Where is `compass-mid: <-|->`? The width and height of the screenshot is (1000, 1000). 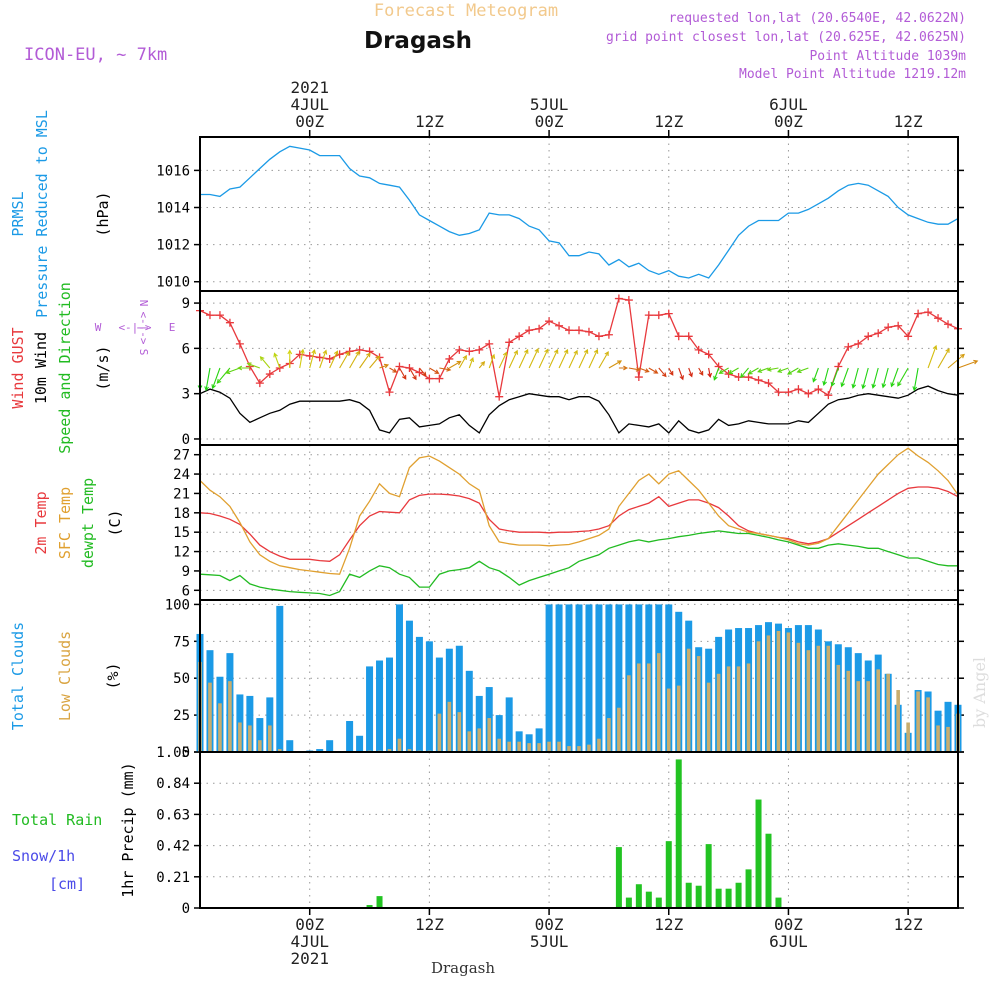 compass-mid: <-|-> is located at coordinates (134, 327).